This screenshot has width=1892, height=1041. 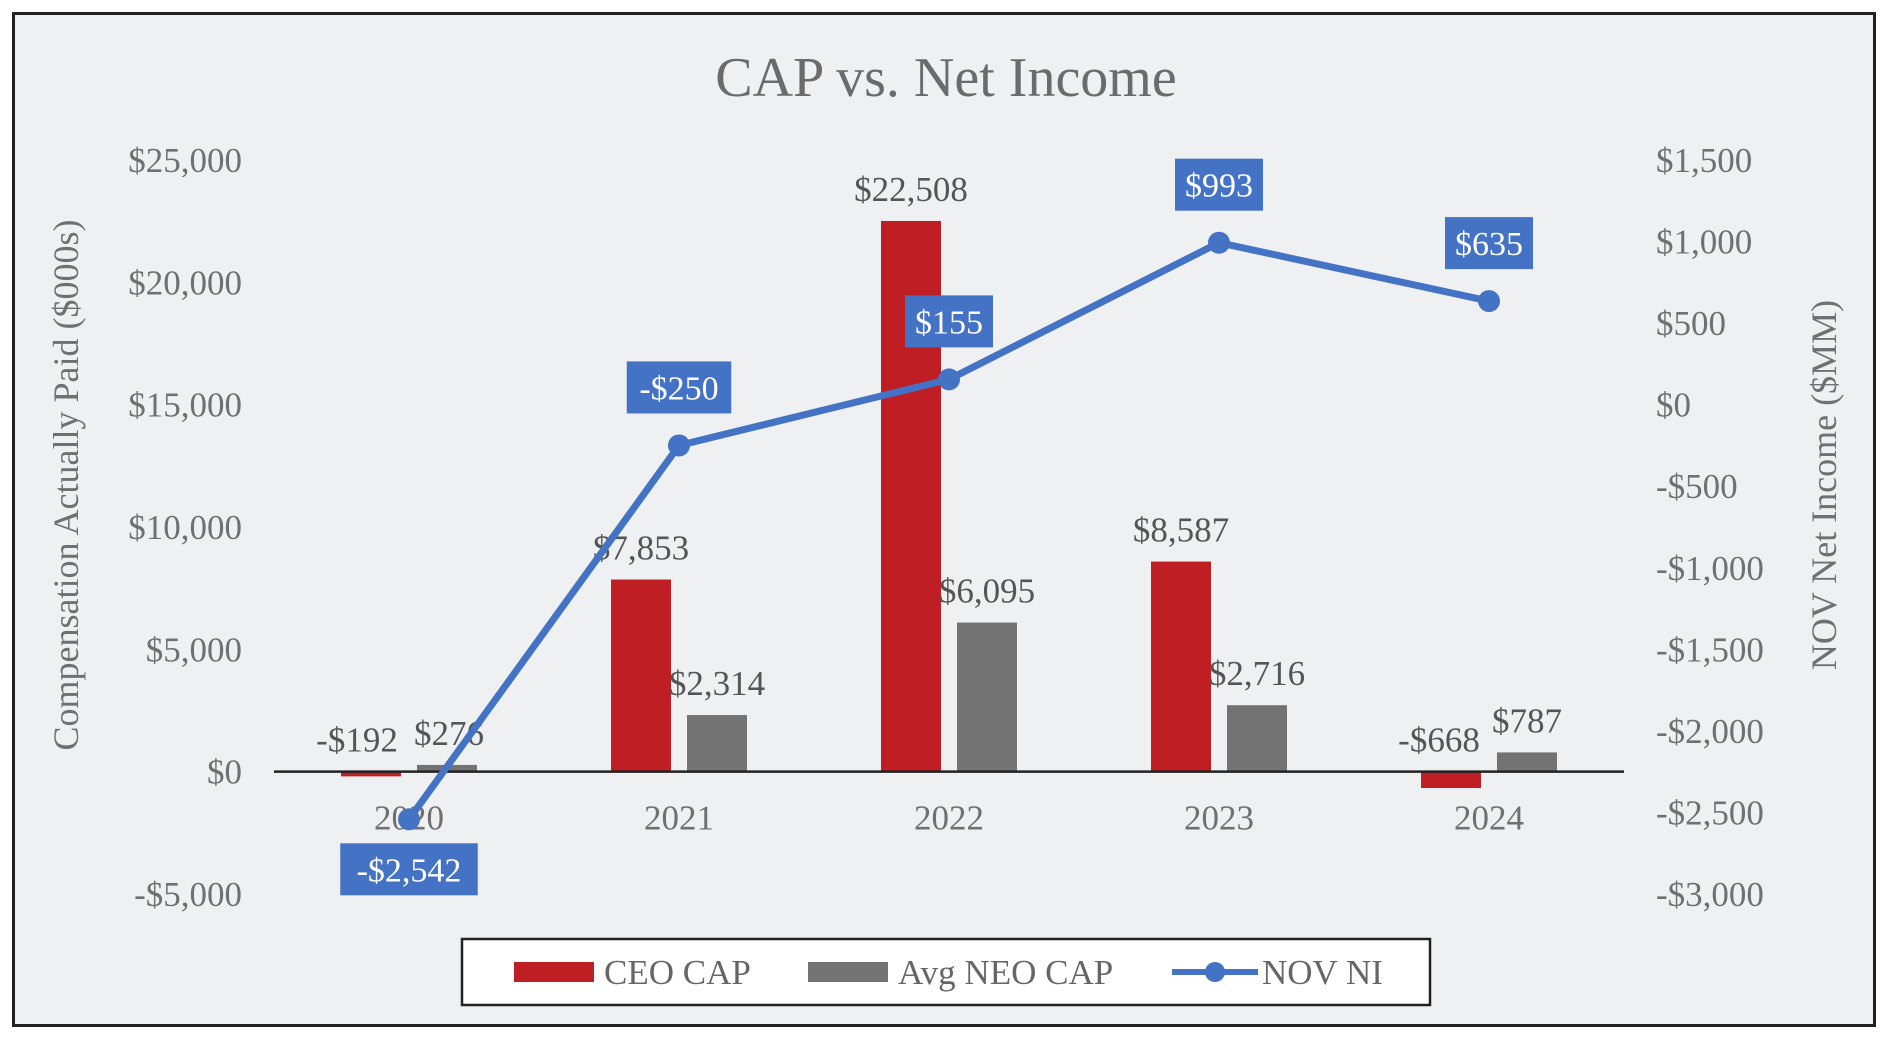 I want to click on line-data-label: -$250, so click(x=678, y=388).